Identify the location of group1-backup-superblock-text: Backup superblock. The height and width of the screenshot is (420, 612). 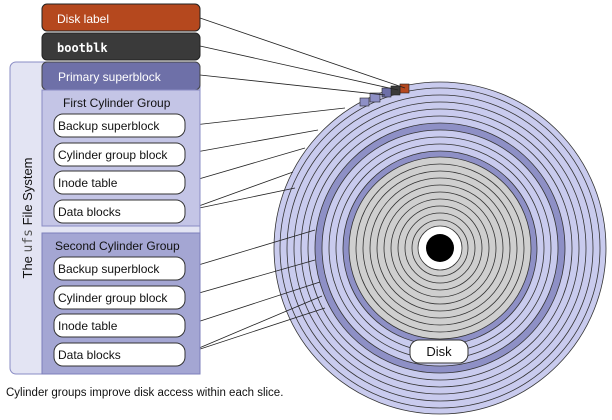
(109, 126).